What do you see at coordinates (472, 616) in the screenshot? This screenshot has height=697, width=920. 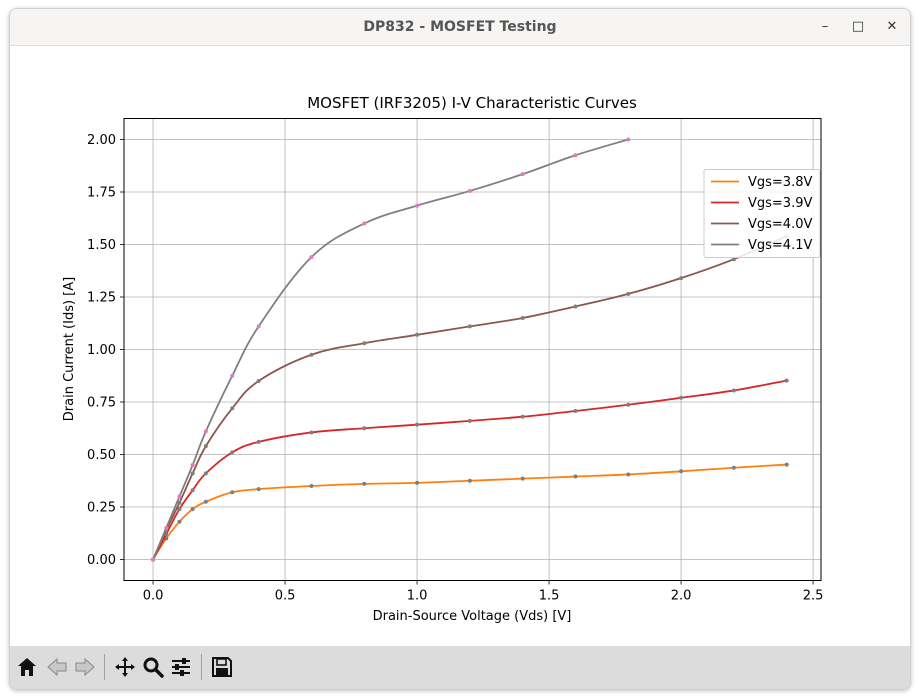 I see `x-axis-label: Drain-Source Voltage (Vds) [V]` at bounding box center [472, 616].